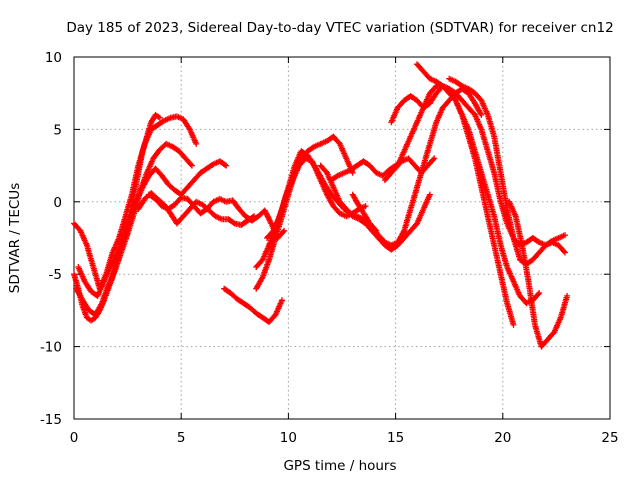 The image size is (640, 480). Describe the element at coordinates (51, 348) in the screenshot. I see `y-tick-label: -10` at that location.